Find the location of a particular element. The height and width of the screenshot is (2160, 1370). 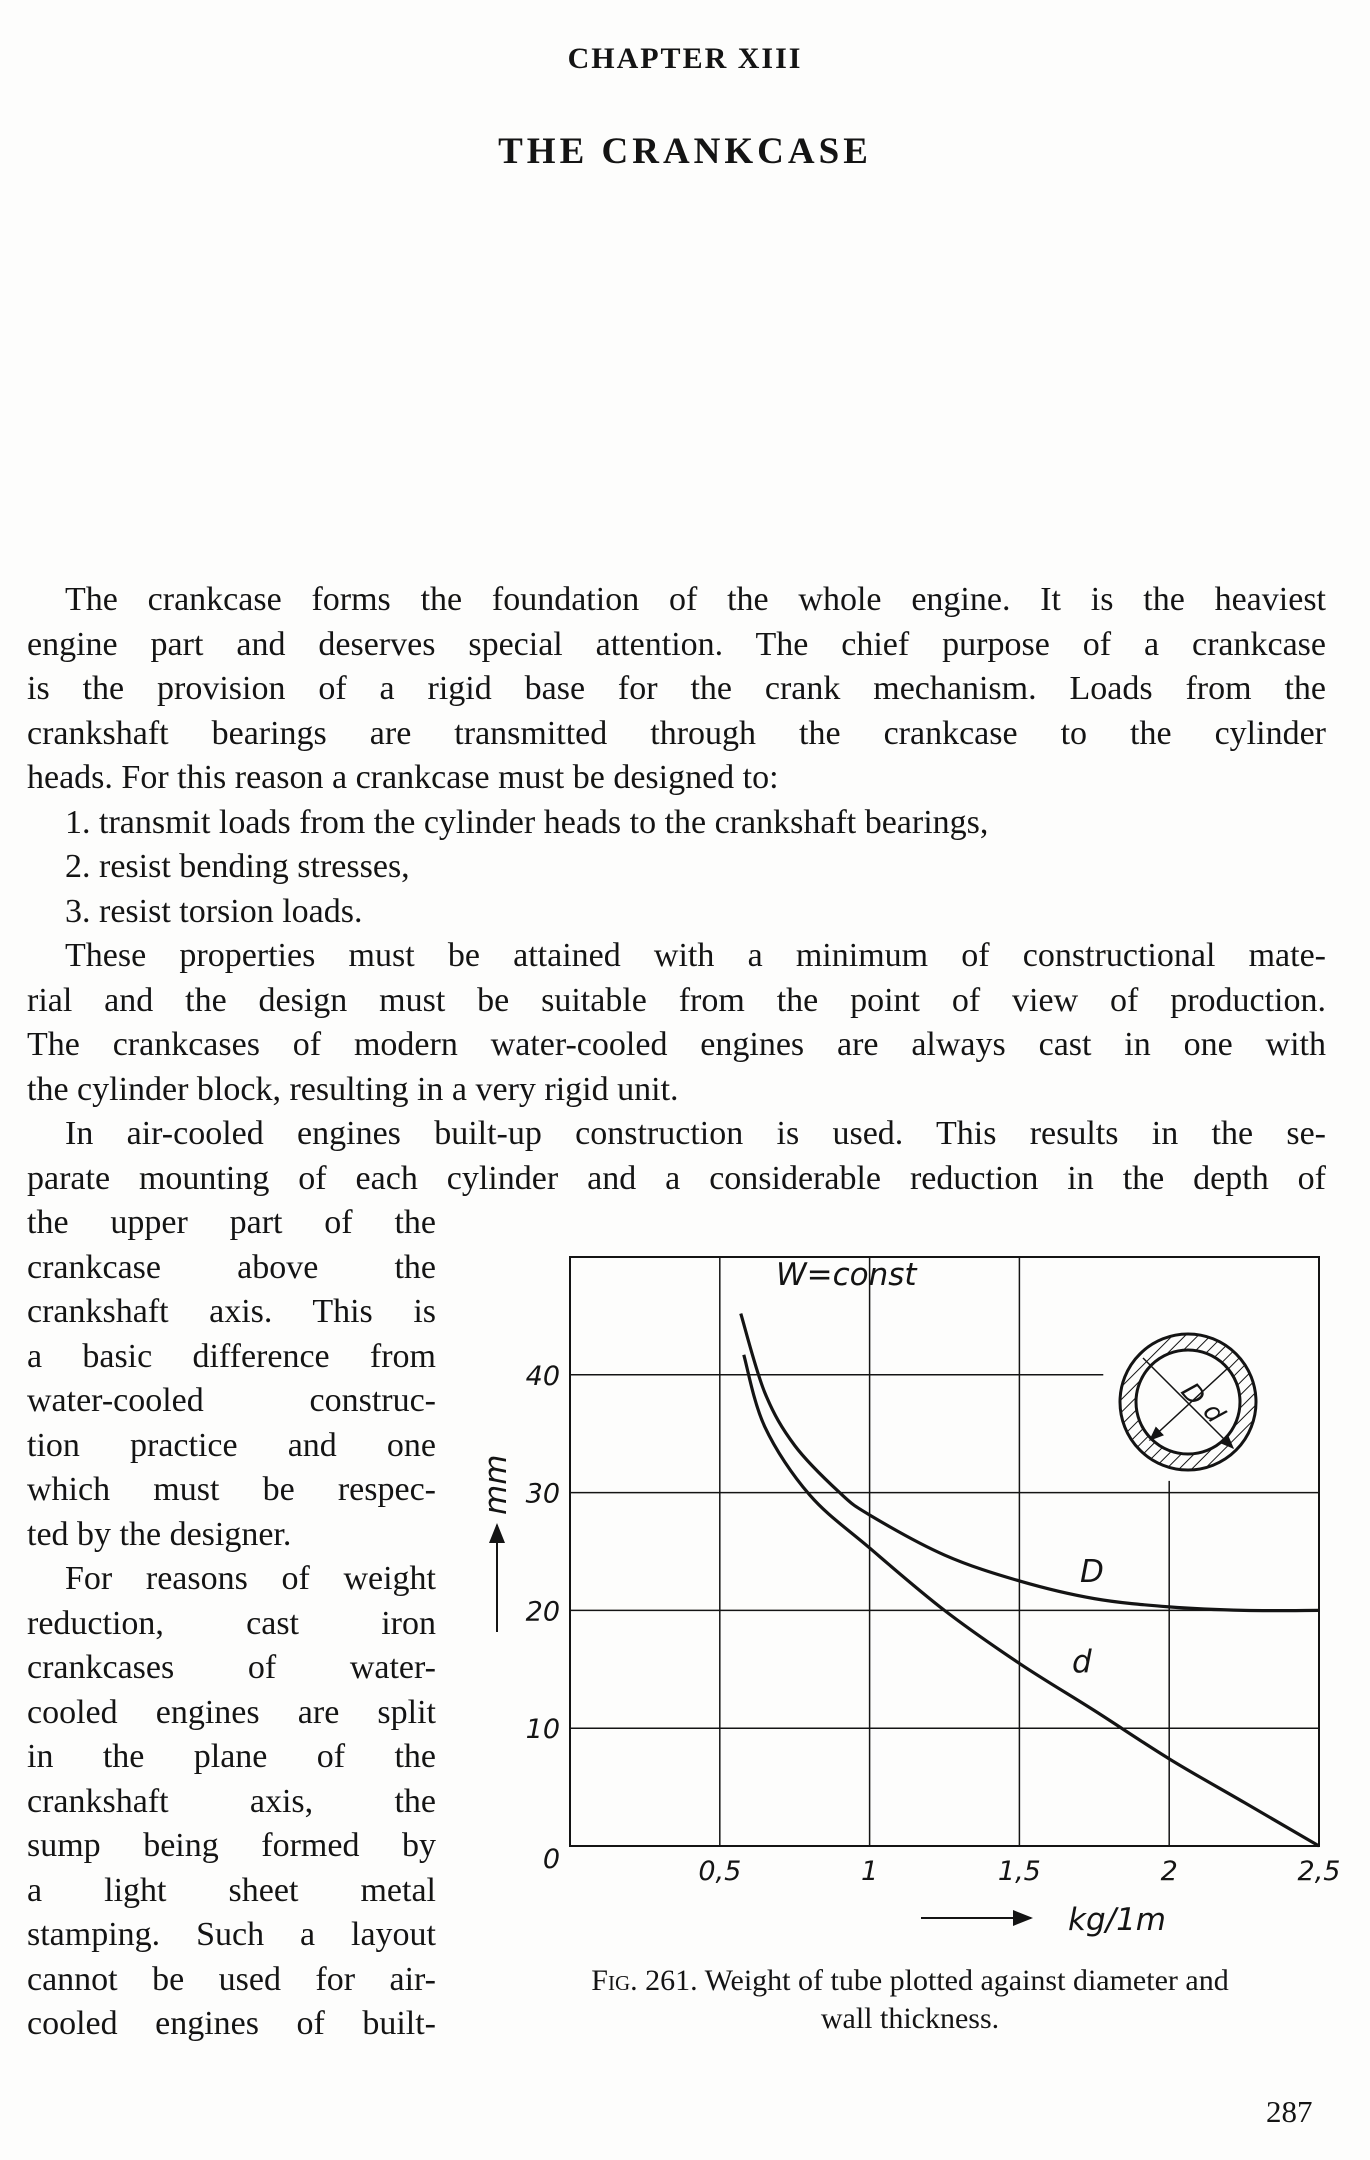

page-number: 287 is located at coordinates (1289, 2111).